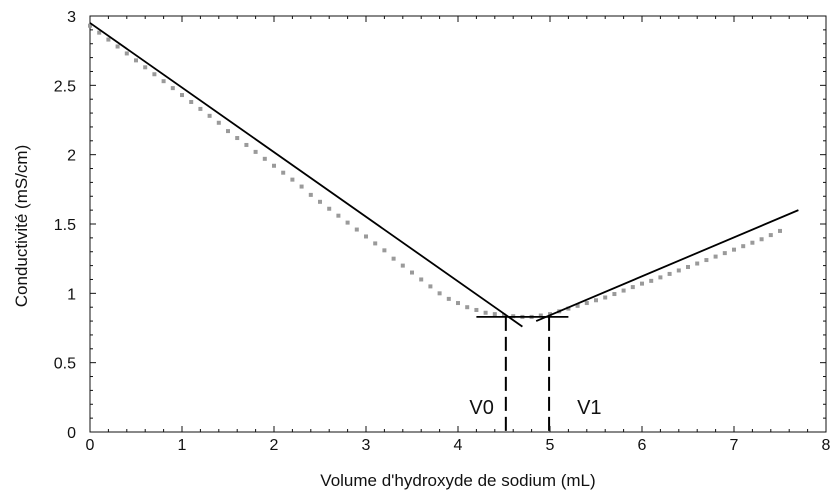 The image size is (832, 493). What do you see at coordinates (826, 445) in the screenshot?
I see `x-tick-label: 8` at bounding box center [826, 445].